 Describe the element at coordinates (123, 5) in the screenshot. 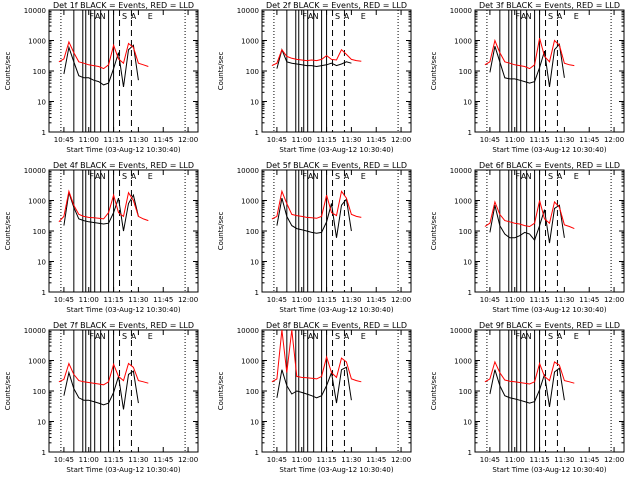

I see `chart-title: Det 1f BLACK = Events, RED = LLD` at that location.